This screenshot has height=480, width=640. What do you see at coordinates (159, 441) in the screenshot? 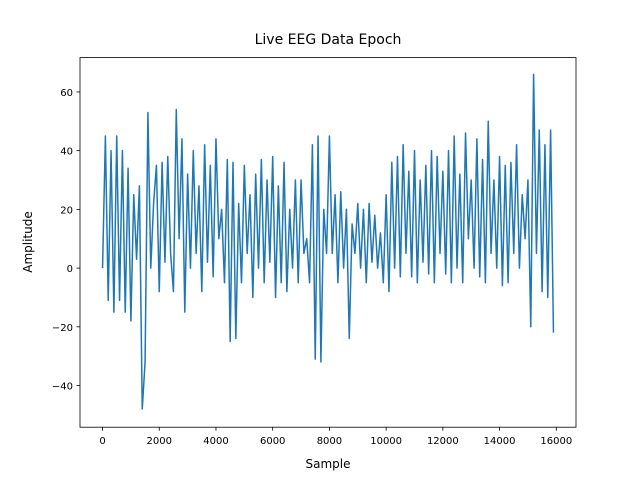
I see `x-tick-label: 2000` at bounding box center [159, 441].